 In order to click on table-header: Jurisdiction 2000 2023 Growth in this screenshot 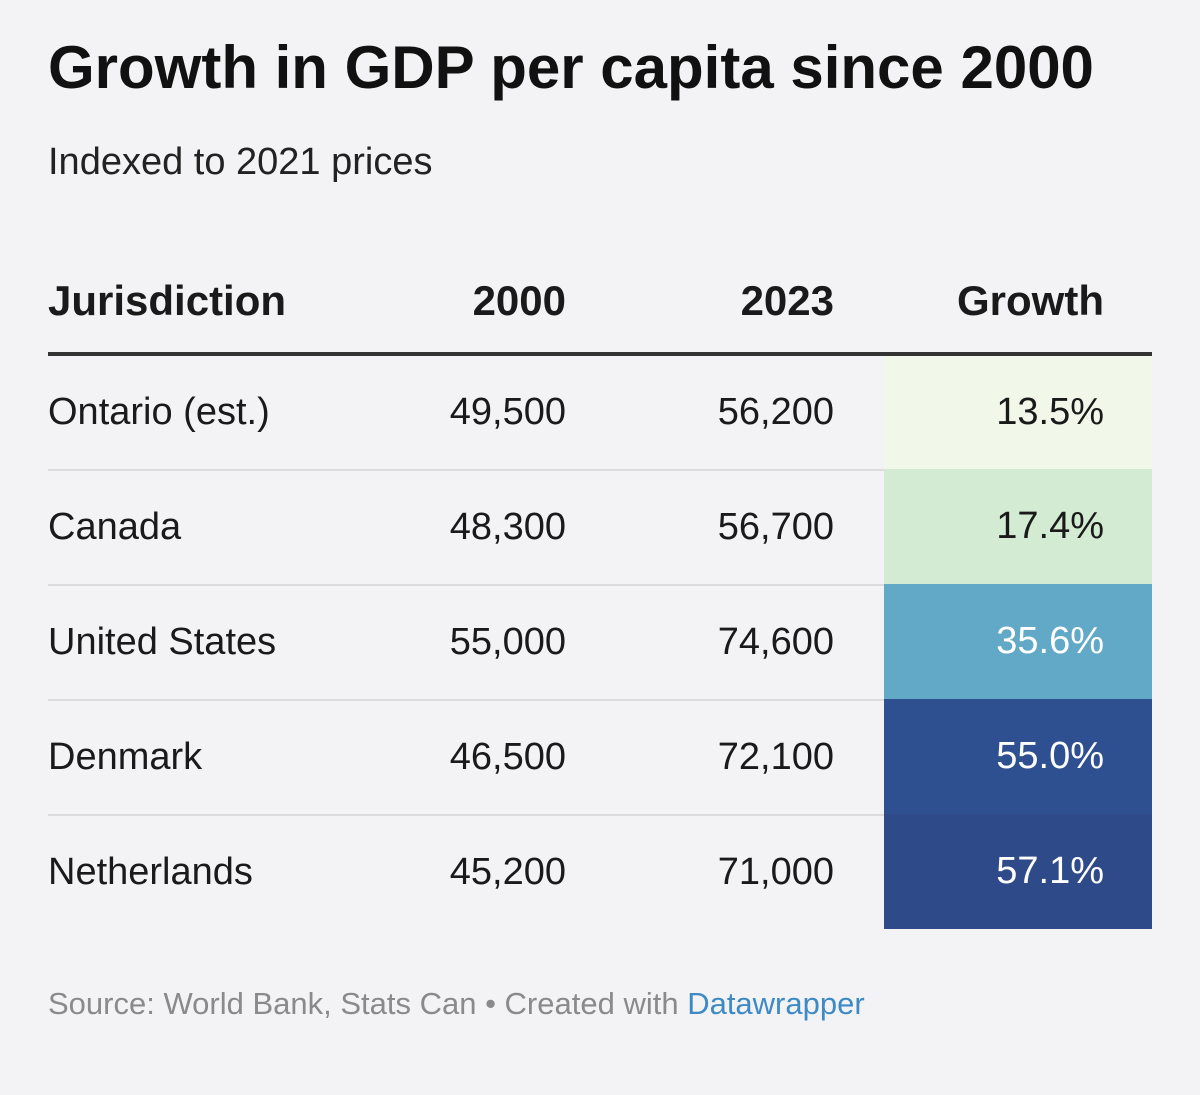, I will do `click(600, 303)`.